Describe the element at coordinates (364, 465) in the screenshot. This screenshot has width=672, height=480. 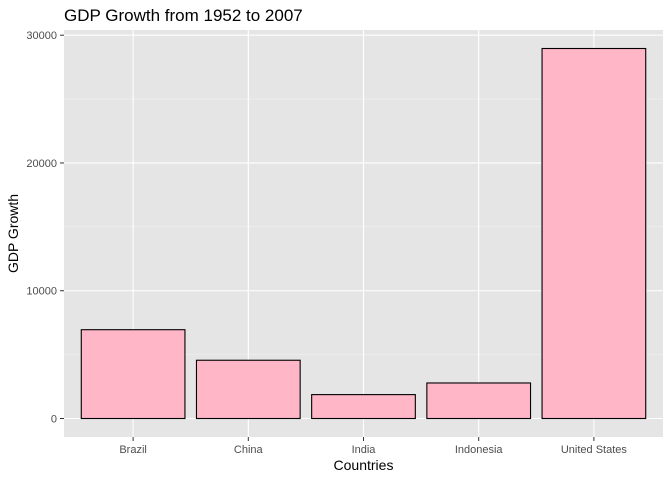
I see `x-axis-title: Countries` at that location.